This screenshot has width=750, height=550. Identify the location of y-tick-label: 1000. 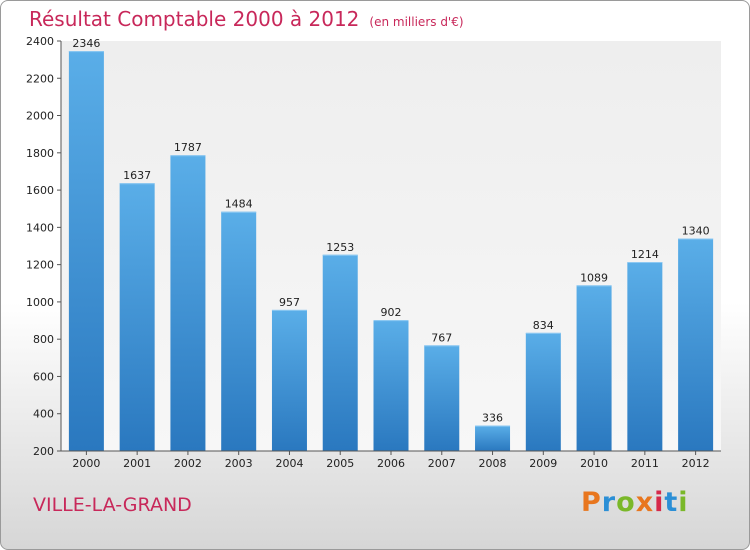
(40, 302).